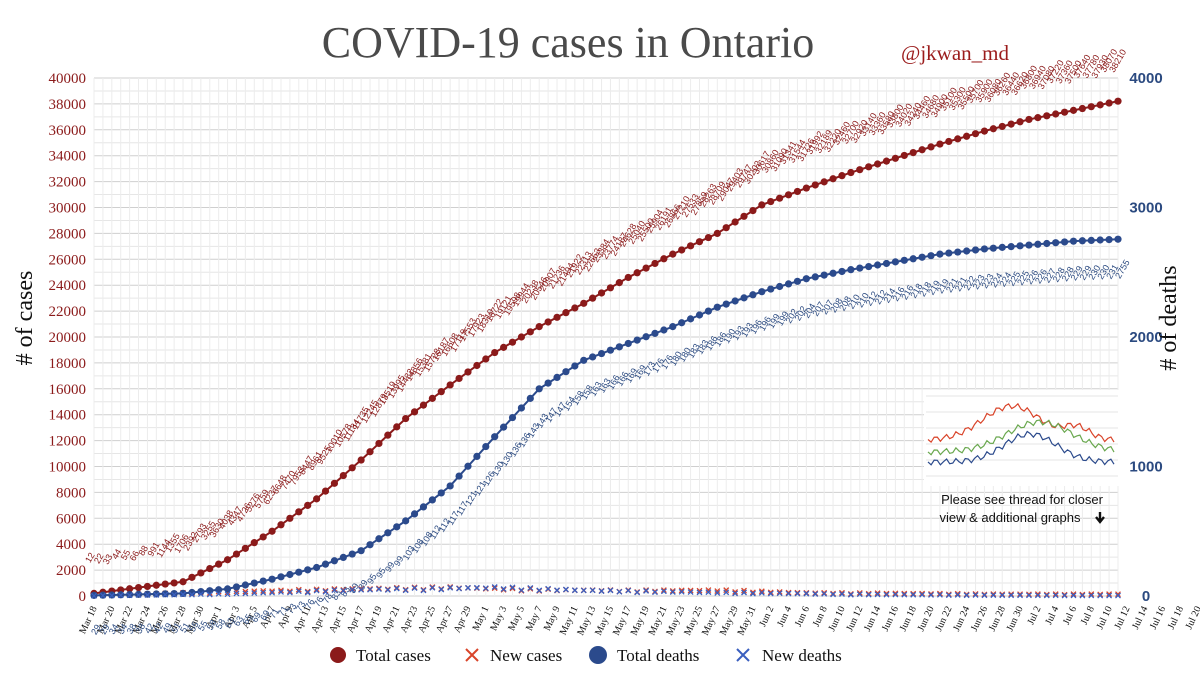 The height and width of the screenshot is (685, 1200). Describe the element at coordinates (230, 623) in the screenshot. I see `death-data-label: 63` at that location.